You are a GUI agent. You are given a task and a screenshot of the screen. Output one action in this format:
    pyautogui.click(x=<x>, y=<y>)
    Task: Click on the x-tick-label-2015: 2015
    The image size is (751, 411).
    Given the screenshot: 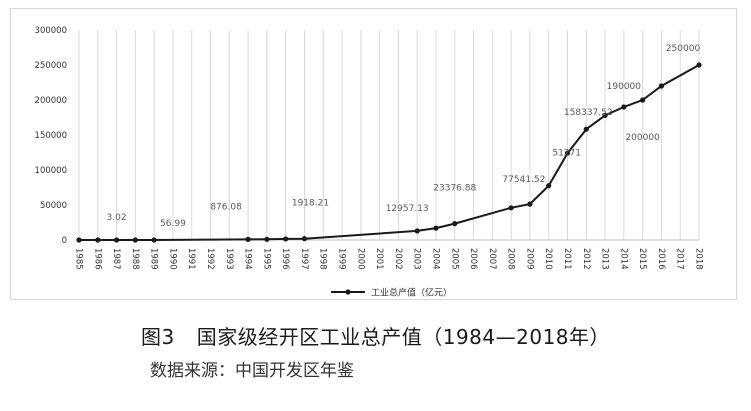 What is the action you would take?
    pyautogui.click(x=642, y=259)
    